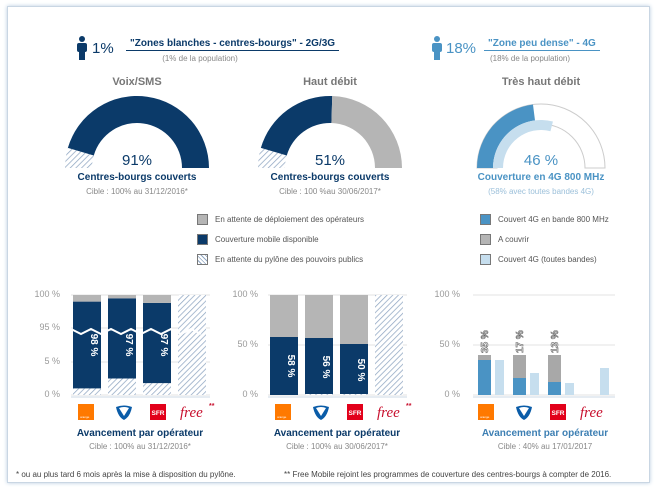 The width and height of the screenshot is (655, 487). Describe the element at coordinates (337, 446) in the screenshot. I see `chart-target-haut-debit: Cible : 100% au 30/06/2017*` at that location.